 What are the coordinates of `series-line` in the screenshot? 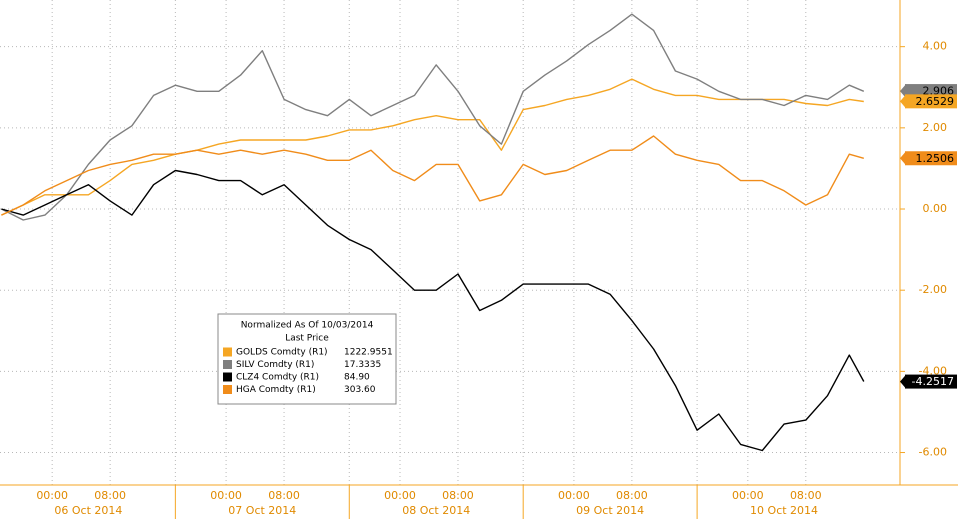 It's located at (432, 175).